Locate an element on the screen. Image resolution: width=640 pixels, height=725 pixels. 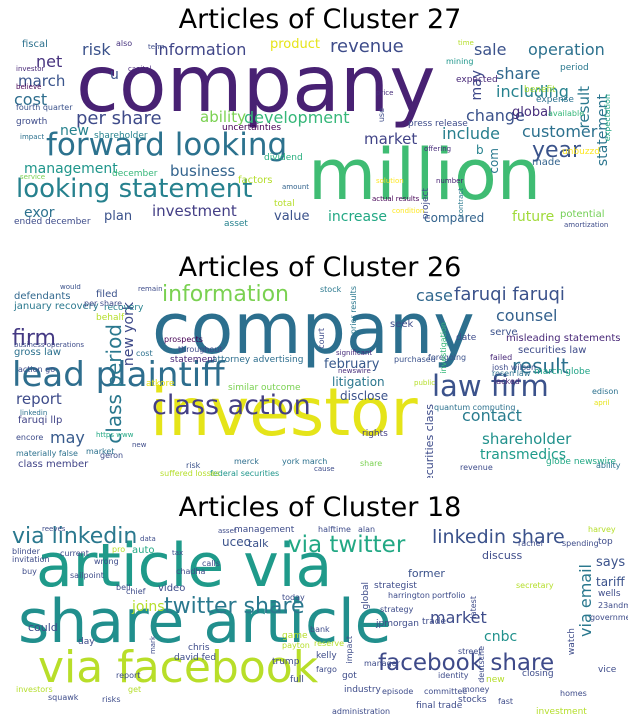
word: product is located at coordinates (295, 45).